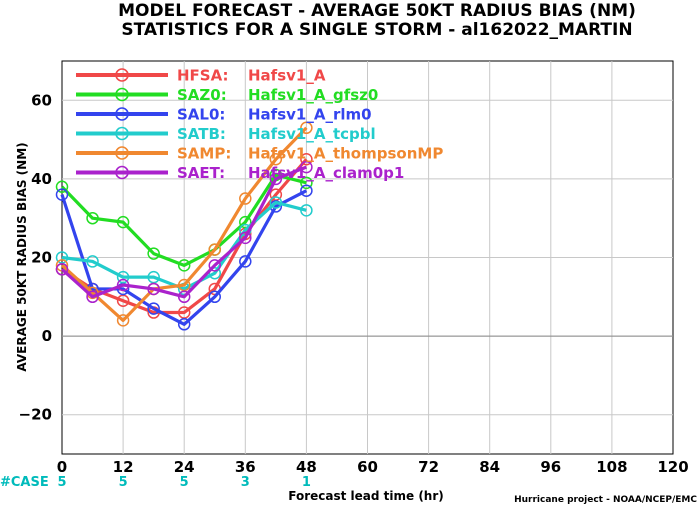 This screenshot has height=506, width=700. What do you see at coordinates (24, 482) in the screenshot?
I see `case-label: #CASE` at bounding box center [24, 482].